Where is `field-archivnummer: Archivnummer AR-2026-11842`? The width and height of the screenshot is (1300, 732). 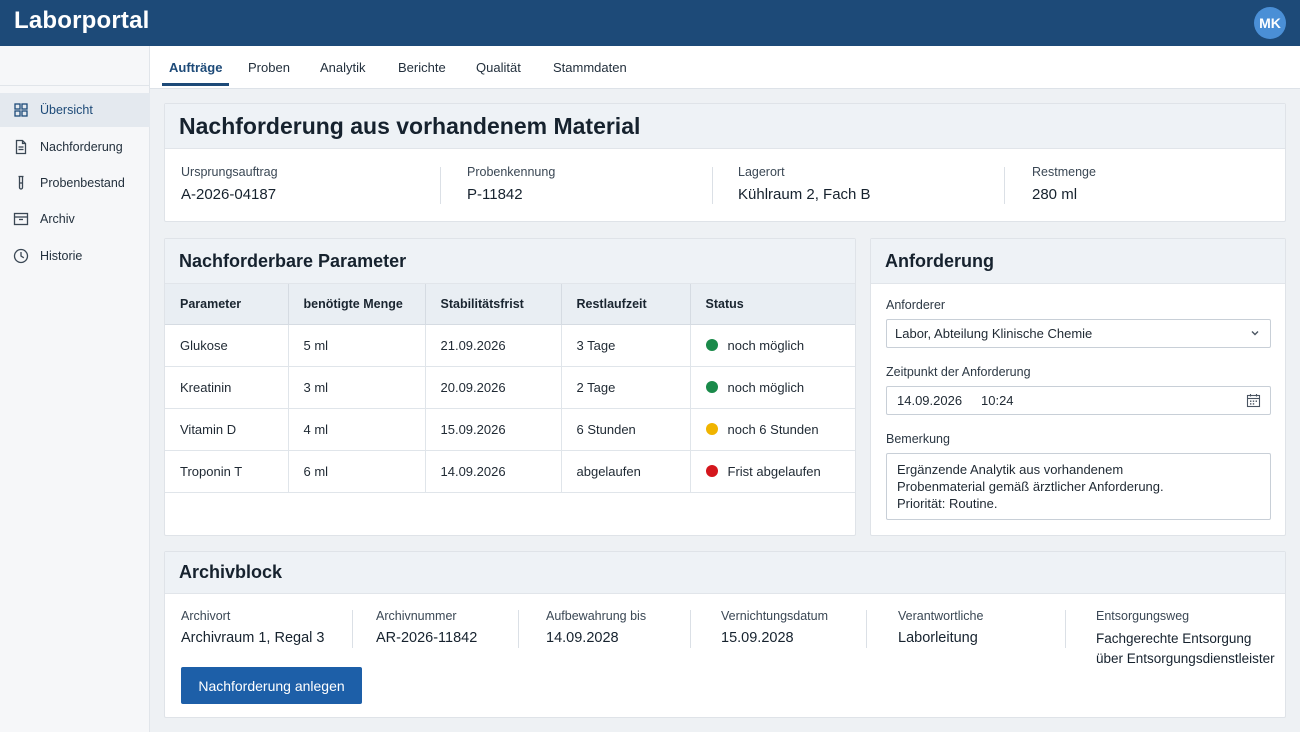
field-archivnummer: Archivnummer AR-2026-11842 is located at coordinates (426, 627).